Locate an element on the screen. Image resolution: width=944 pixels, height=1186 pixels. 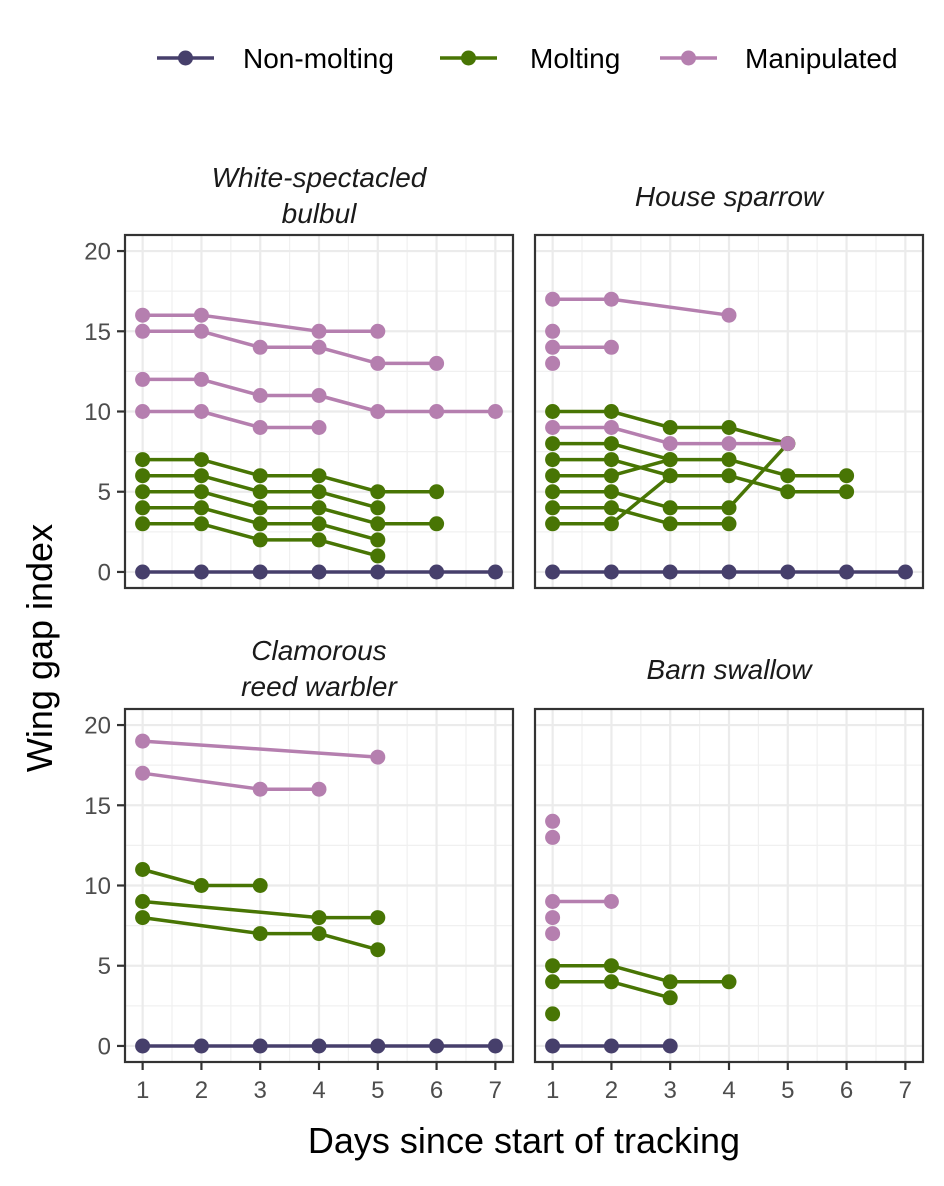
x-tick-label: 1 is located at coordinates (142, 1090).